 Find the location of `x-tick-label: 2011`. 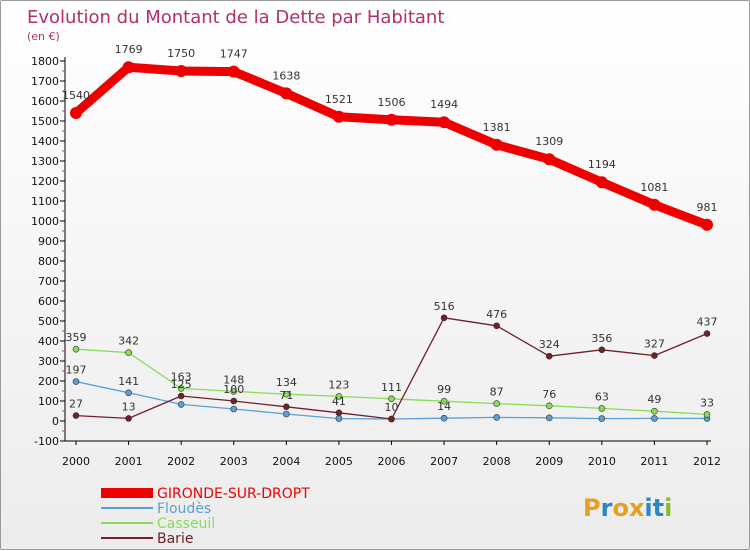

x-tick-label: 2011 is located at coordinates (654, 461).